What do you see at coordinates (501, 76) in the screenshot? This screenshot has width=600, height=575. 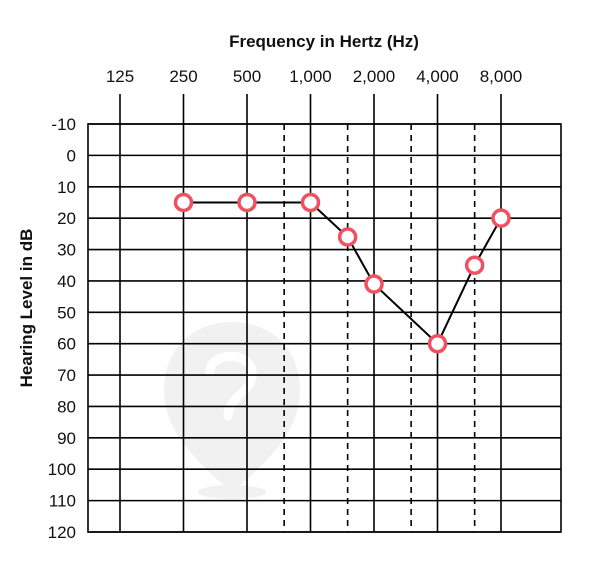 I see `x-tick-label: 8,000` at bounding box center [501, 76].